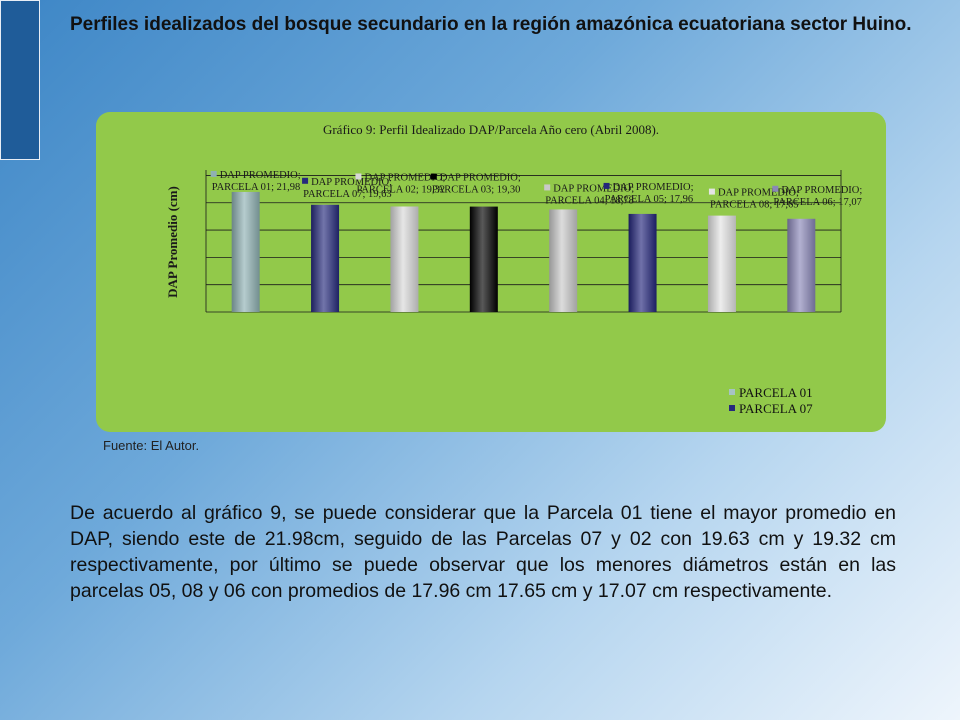  What do you see at coordinates (256, 187) in the screenshot?
I see `data-label: PARCELA 01; 21,98` at bounding box center [256, 187].